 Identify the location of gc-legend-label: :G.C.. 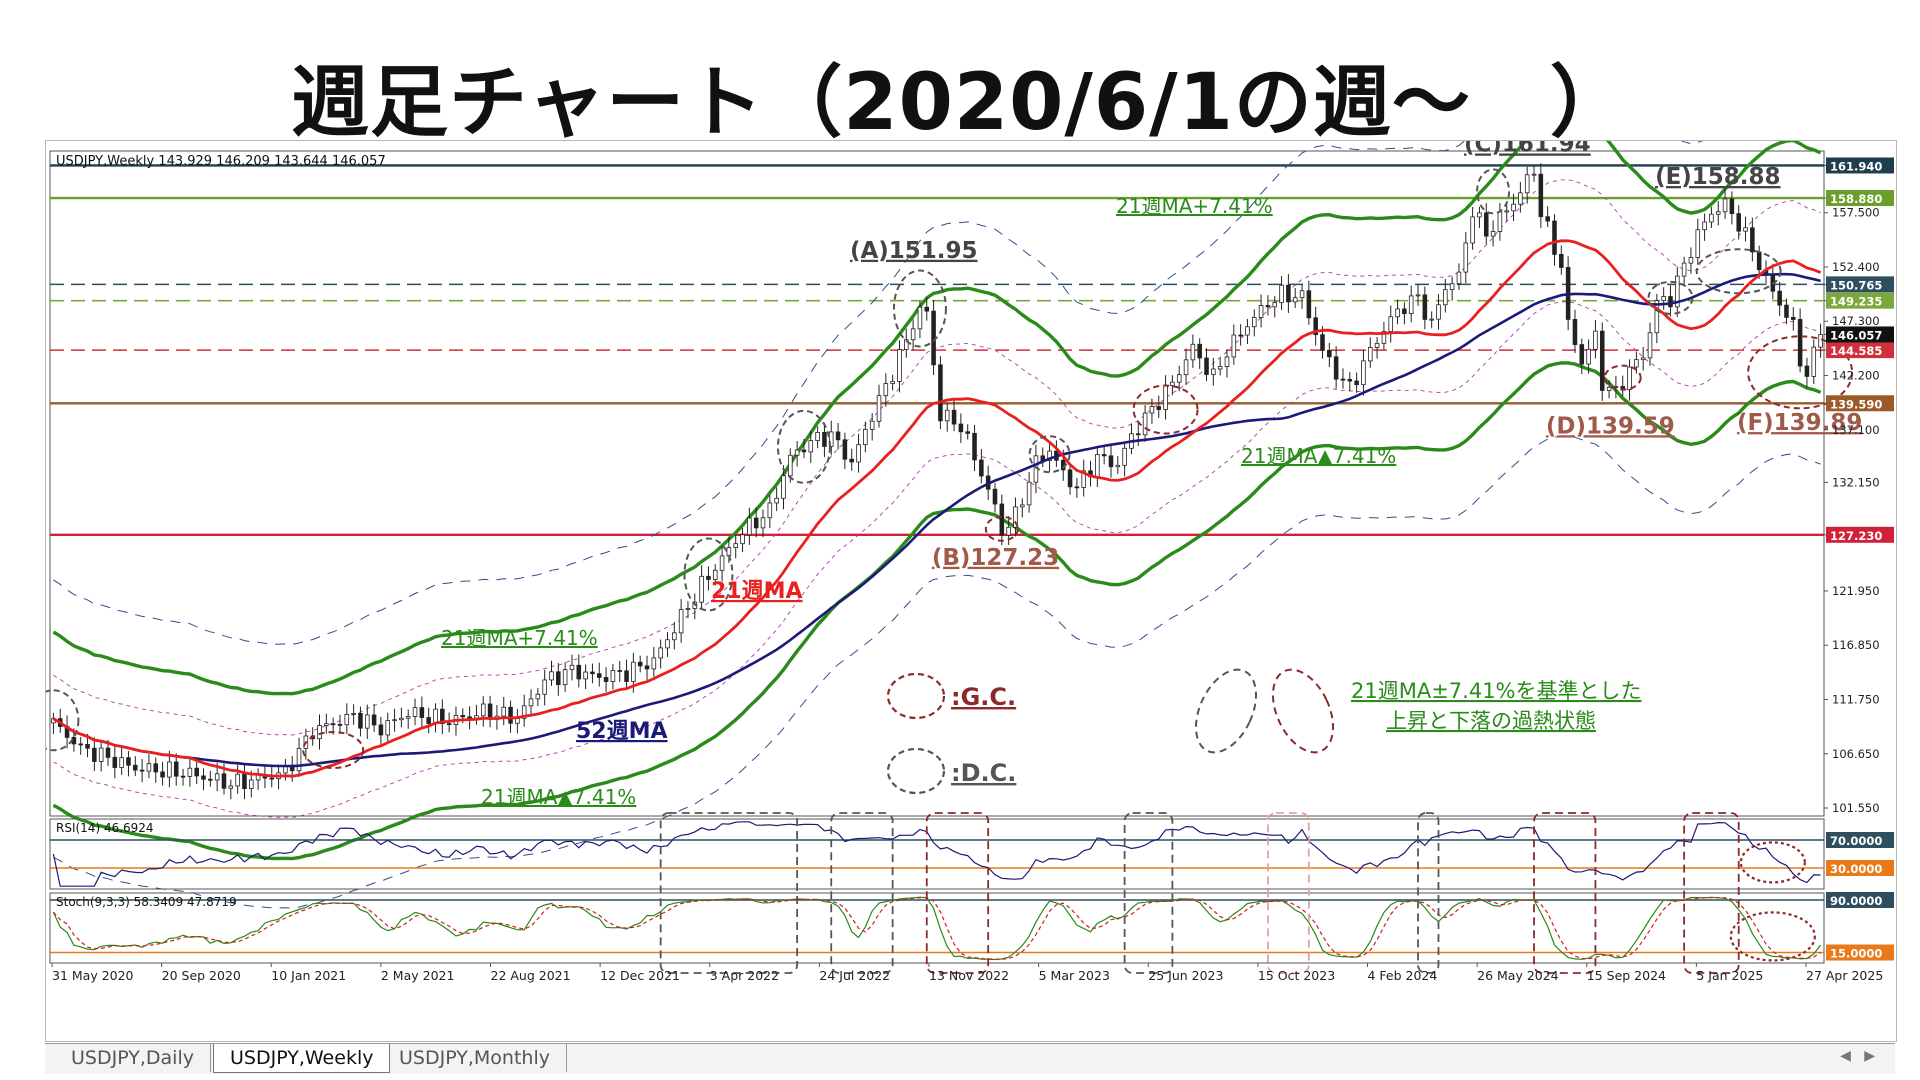
(983, 697).